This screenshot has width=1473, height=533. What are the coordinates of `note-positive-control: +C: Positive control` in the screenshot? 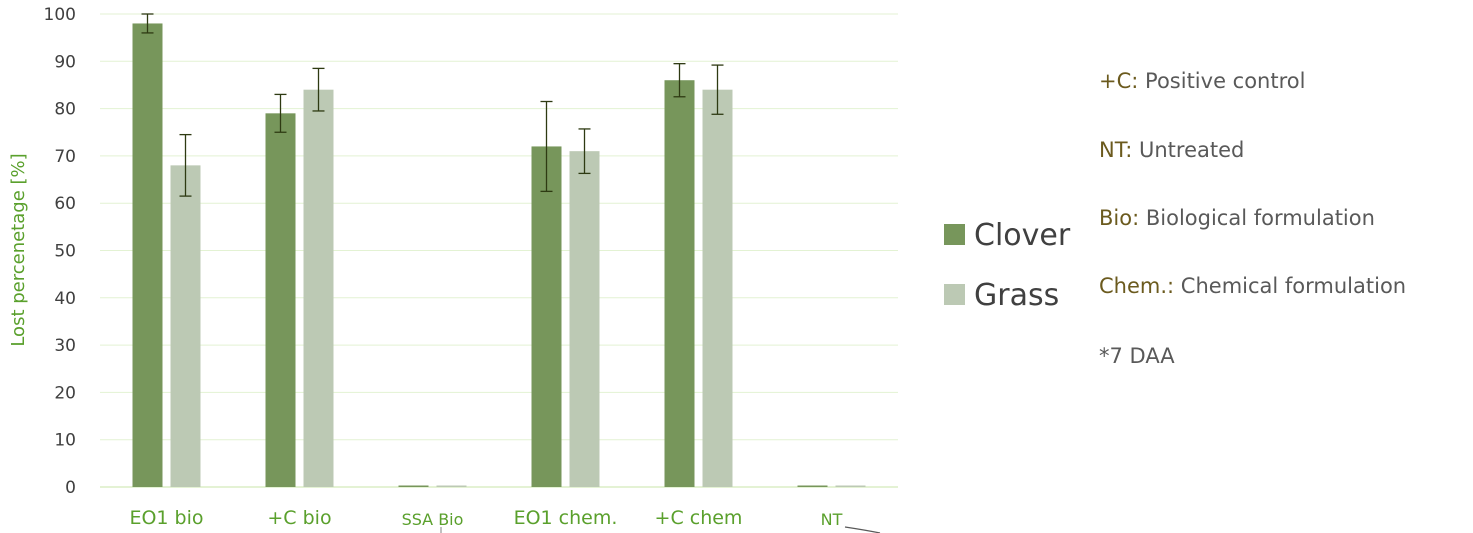 It's located at (1202, 81).